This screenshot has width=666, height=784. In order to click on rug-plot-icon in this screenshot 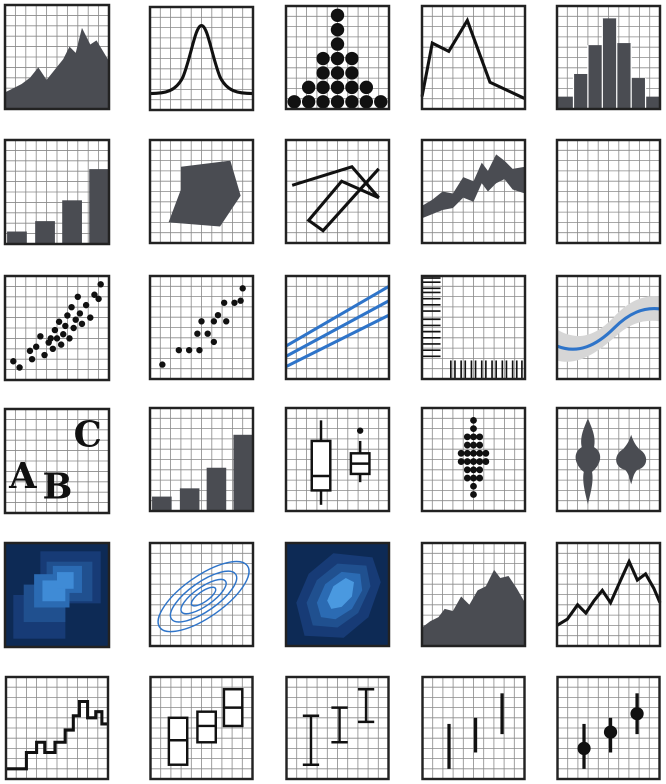, I will do `click(473, 327)`.